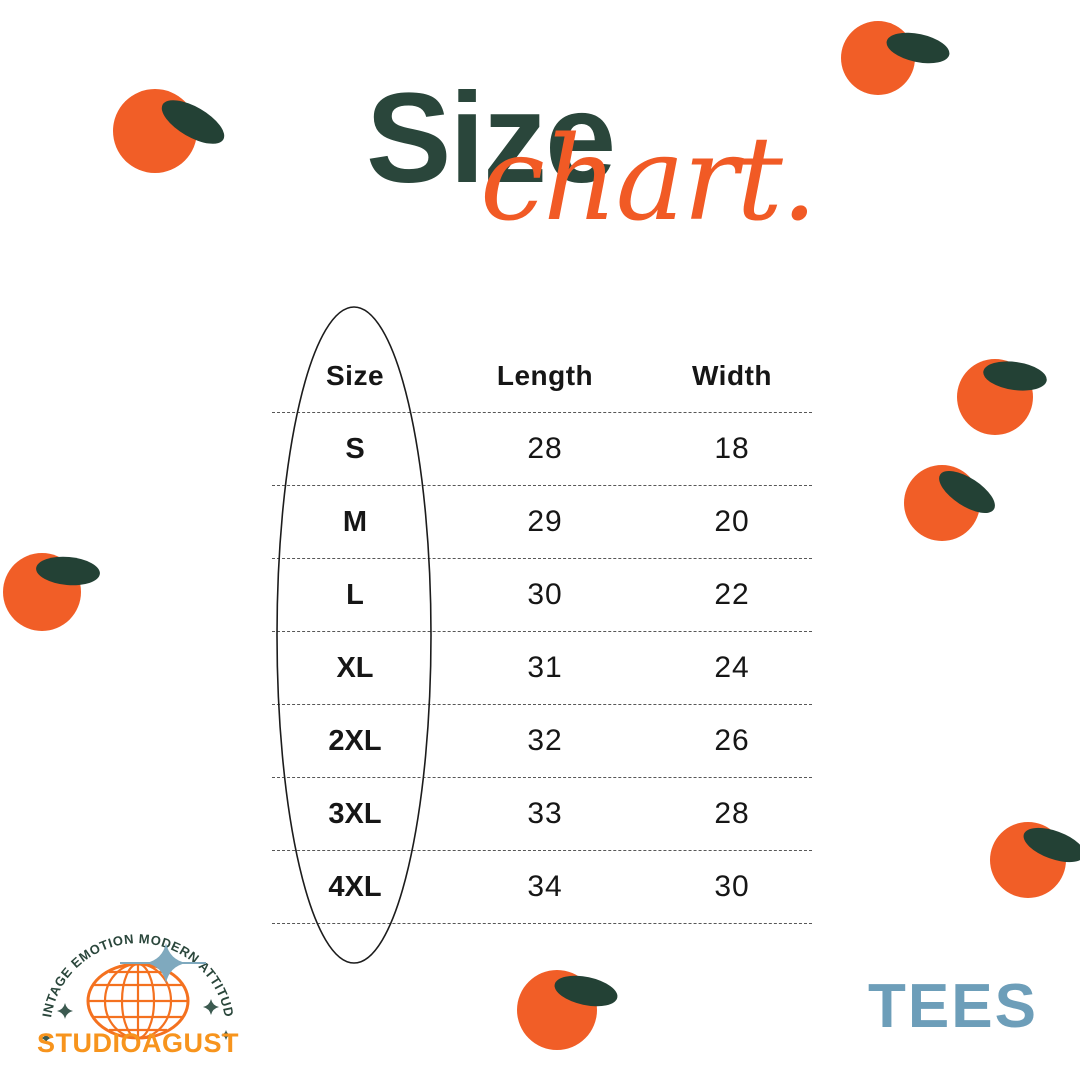 The image size is (1080, 1080). Describe the element at coordinates (491, 138) in the screenshot. I see `page-title: Size` at that location.